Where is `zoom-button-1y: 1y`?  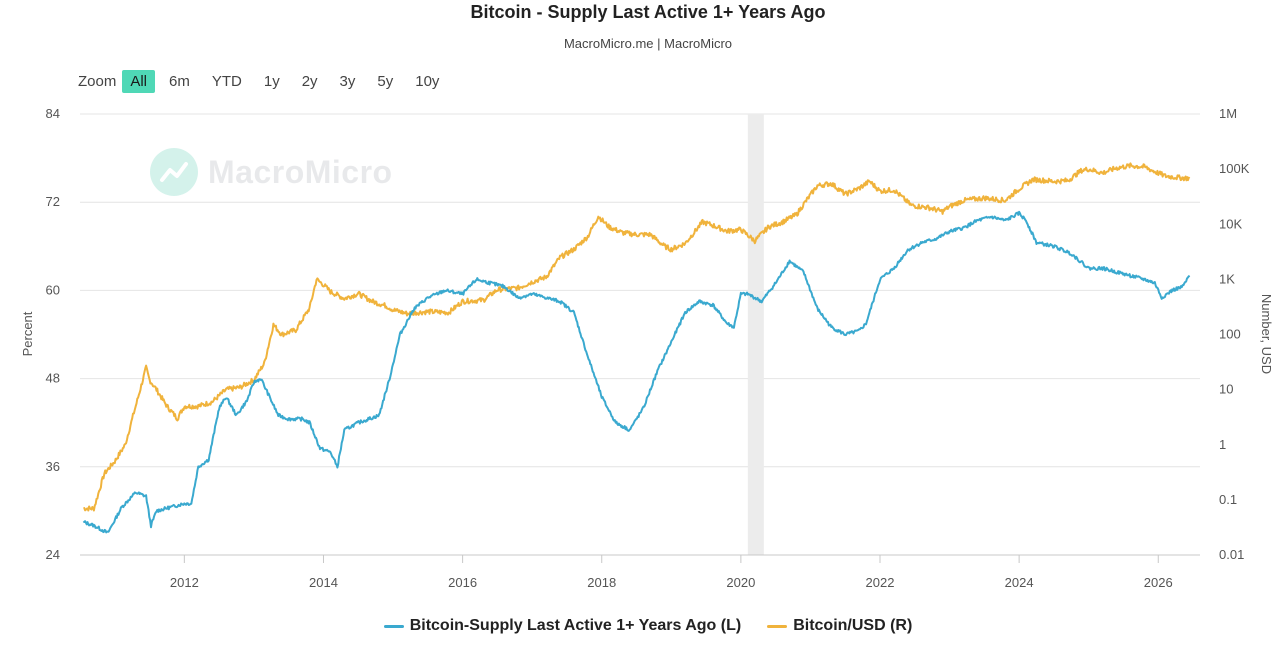 zoom-button-1y: 1y is located at coordinates (271, 81).